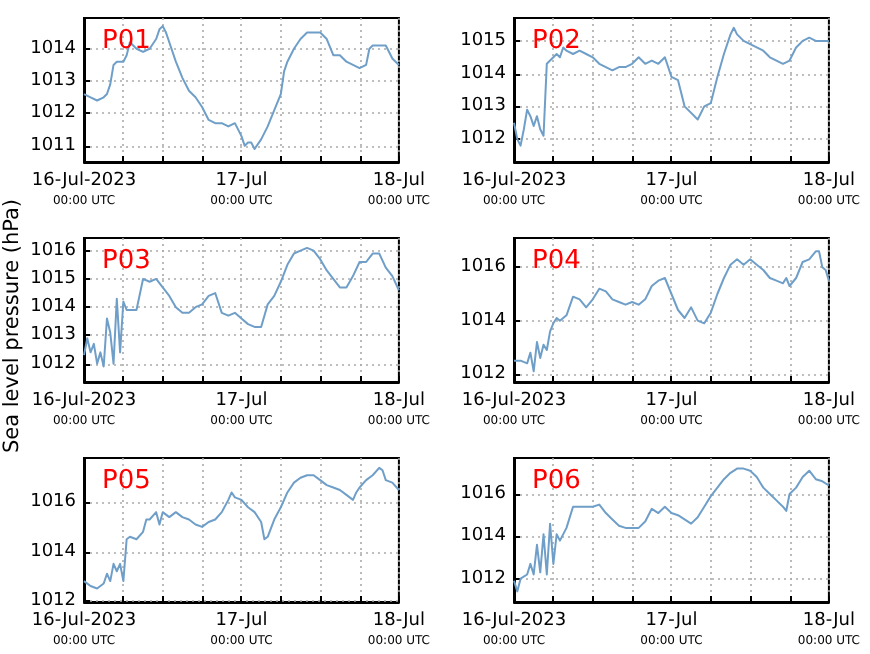 Image resolution: width=870 pixels, height=654 pixels. Describe the element at coordinates (126, 261) in the screenshot. I see `chart-title: P03` at that location.